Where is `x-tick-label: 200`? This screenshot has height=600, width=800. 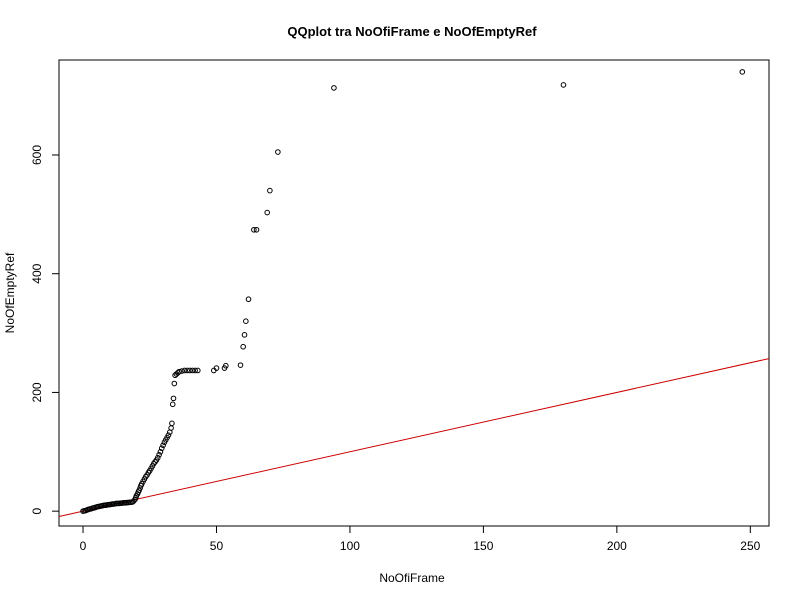 x-tick-label: 200 is located at coordinates (617, 546).